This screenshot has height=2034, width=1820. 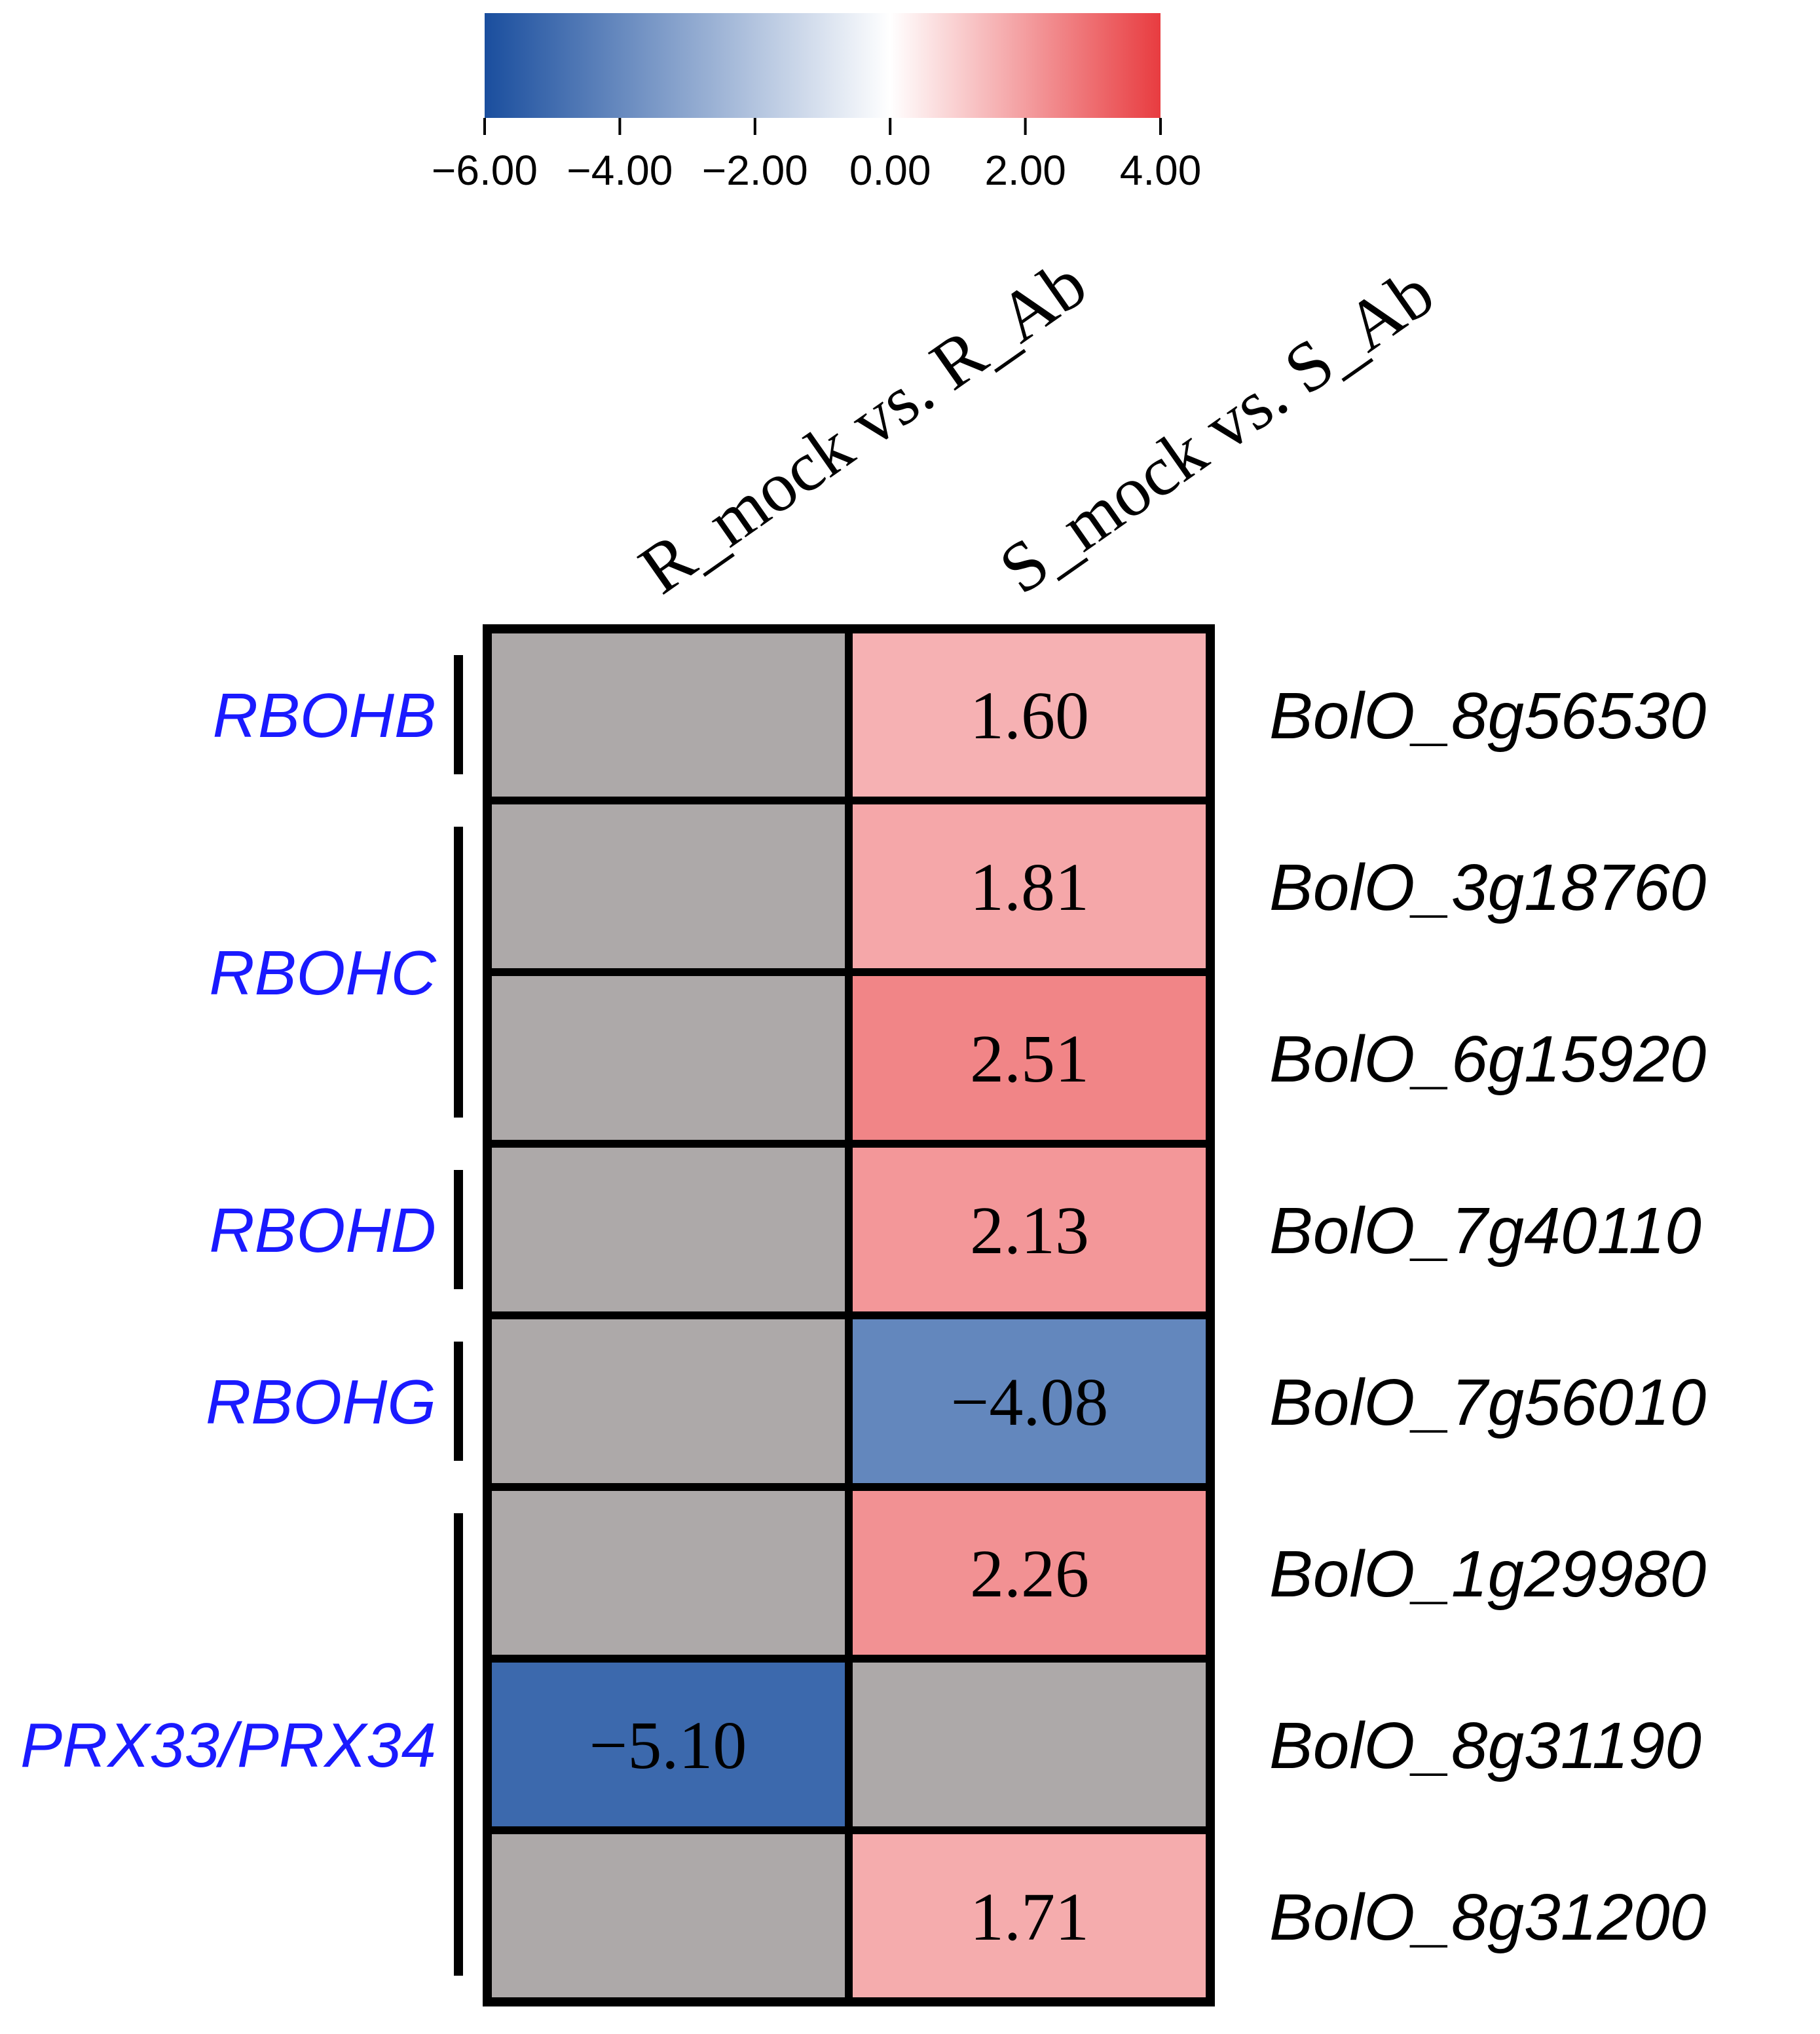 I want to click on colorbar-tick-label: −4.00, so click(x=619, y=170).